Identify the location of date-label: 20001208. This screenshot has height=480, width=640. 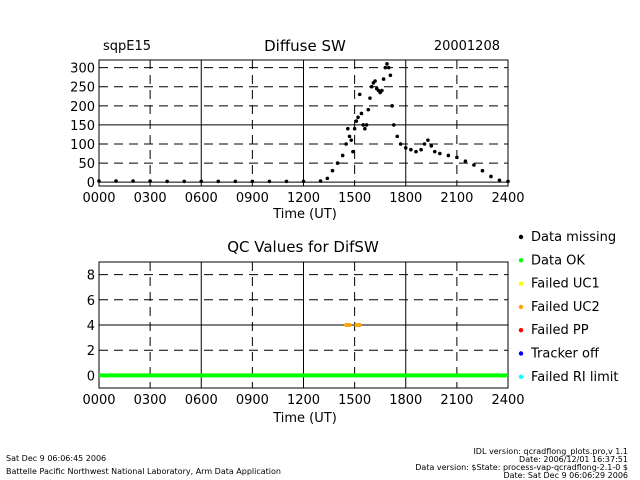
(467, 46).